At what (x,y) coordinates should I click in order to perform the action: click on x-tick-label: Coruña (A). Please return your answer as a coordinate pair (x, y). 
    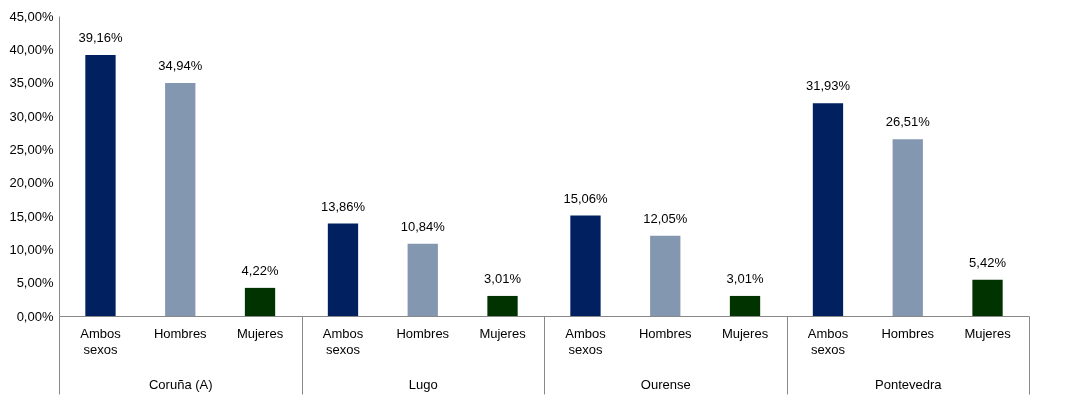
    Looking at the image, I should click on (180, 384).